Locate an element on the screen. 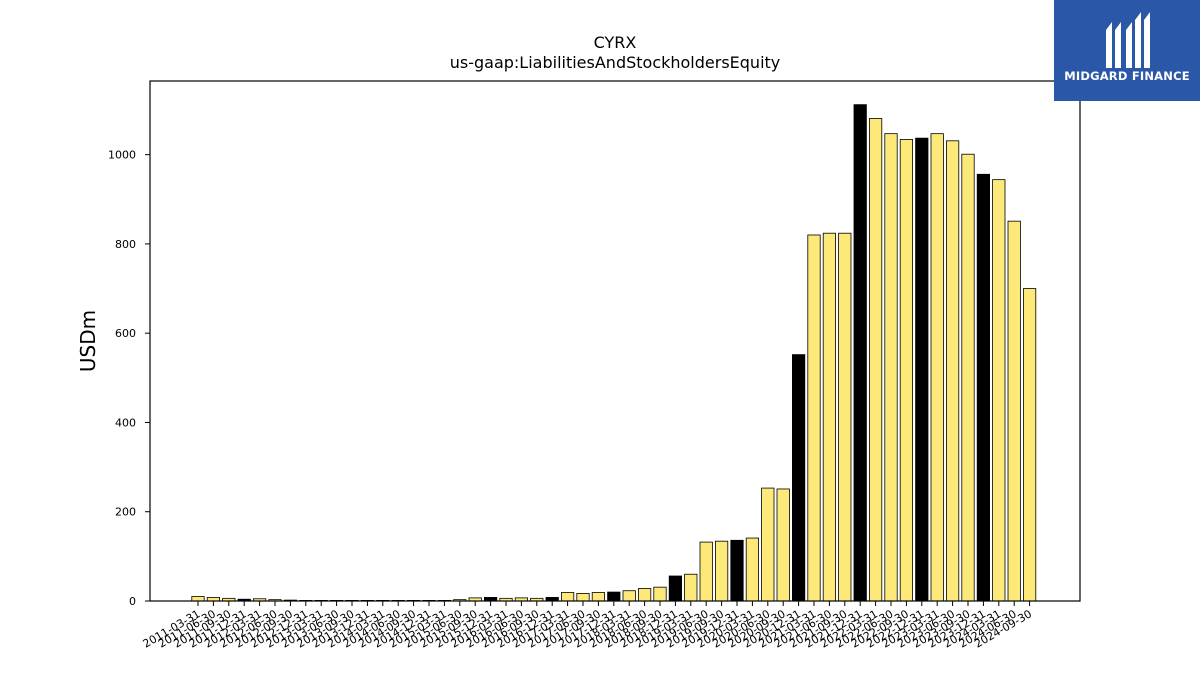 The image size is (1200, 675). midgard-logo-icon is located at coordinates (1128, 40).